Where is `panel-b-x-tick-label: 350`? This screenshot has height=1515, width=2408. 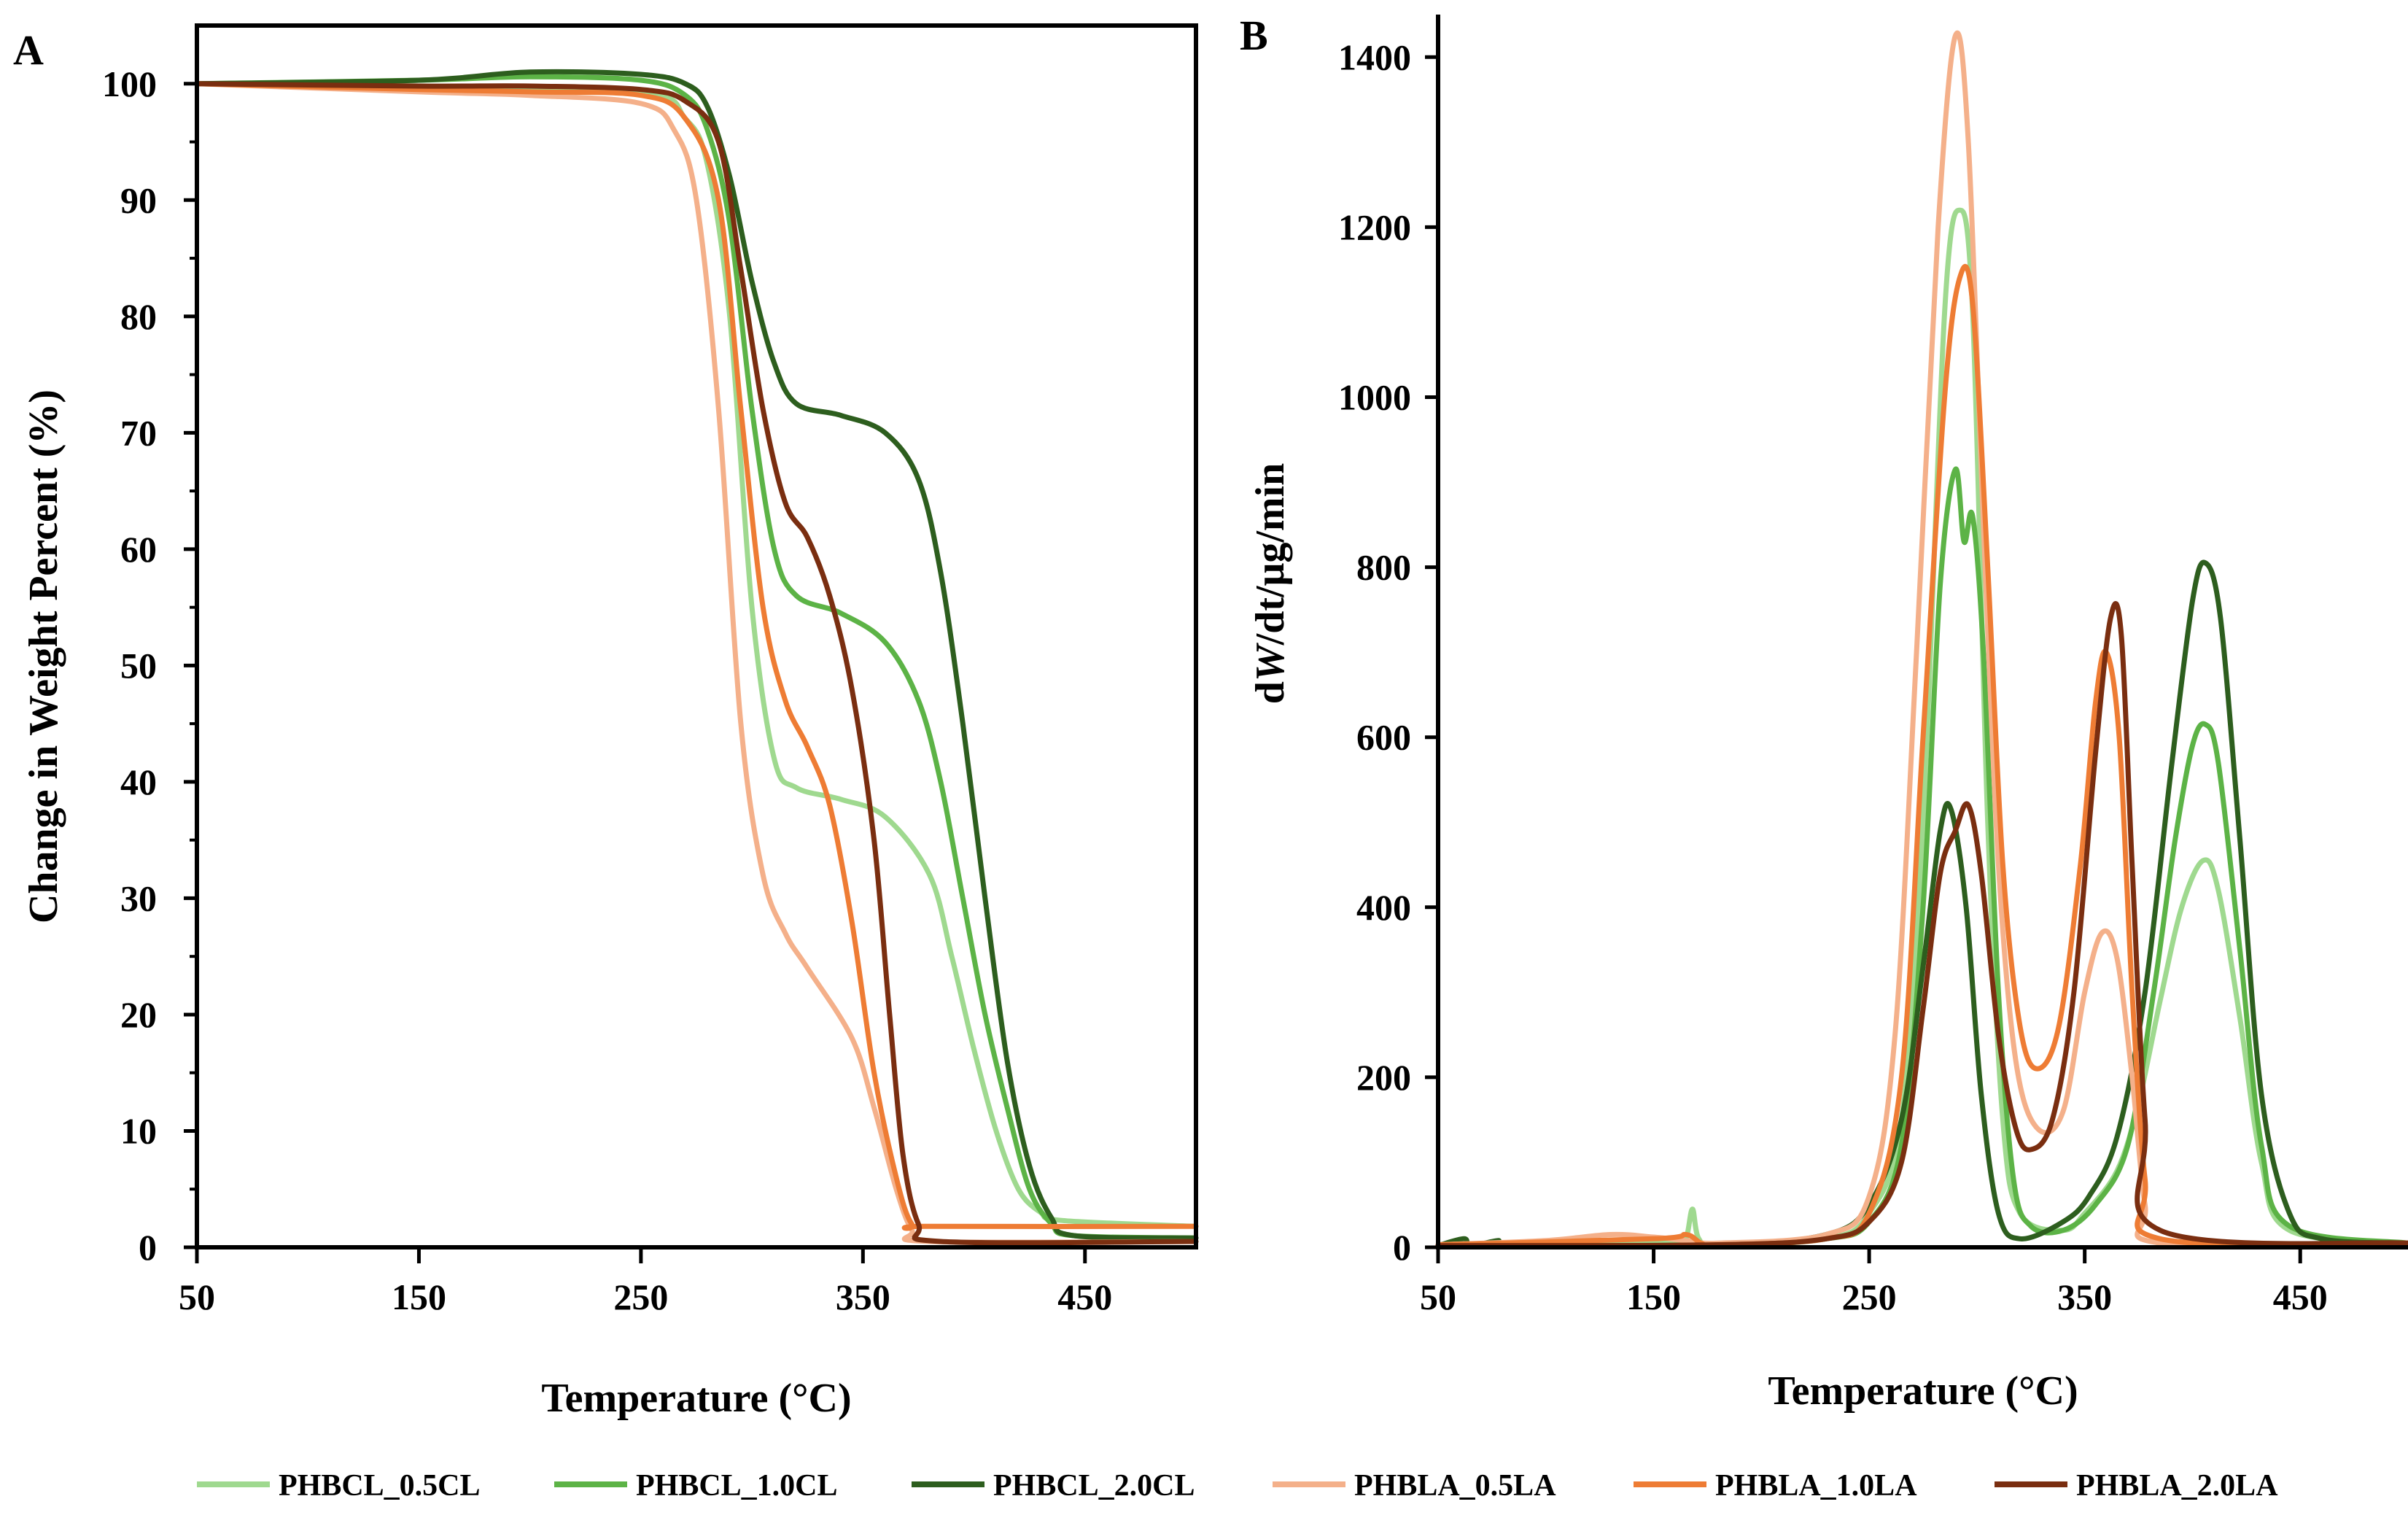 panel-b-x-tick-label: 350 is located at coordinates (2084, 1296).